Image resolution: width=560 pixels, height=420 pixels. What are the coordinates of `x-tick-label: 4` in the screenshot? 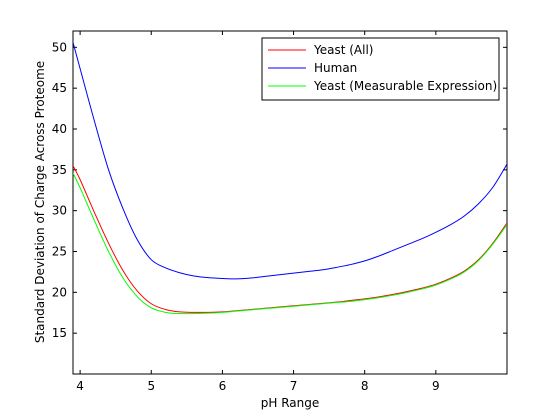 It's located at (80, 386).